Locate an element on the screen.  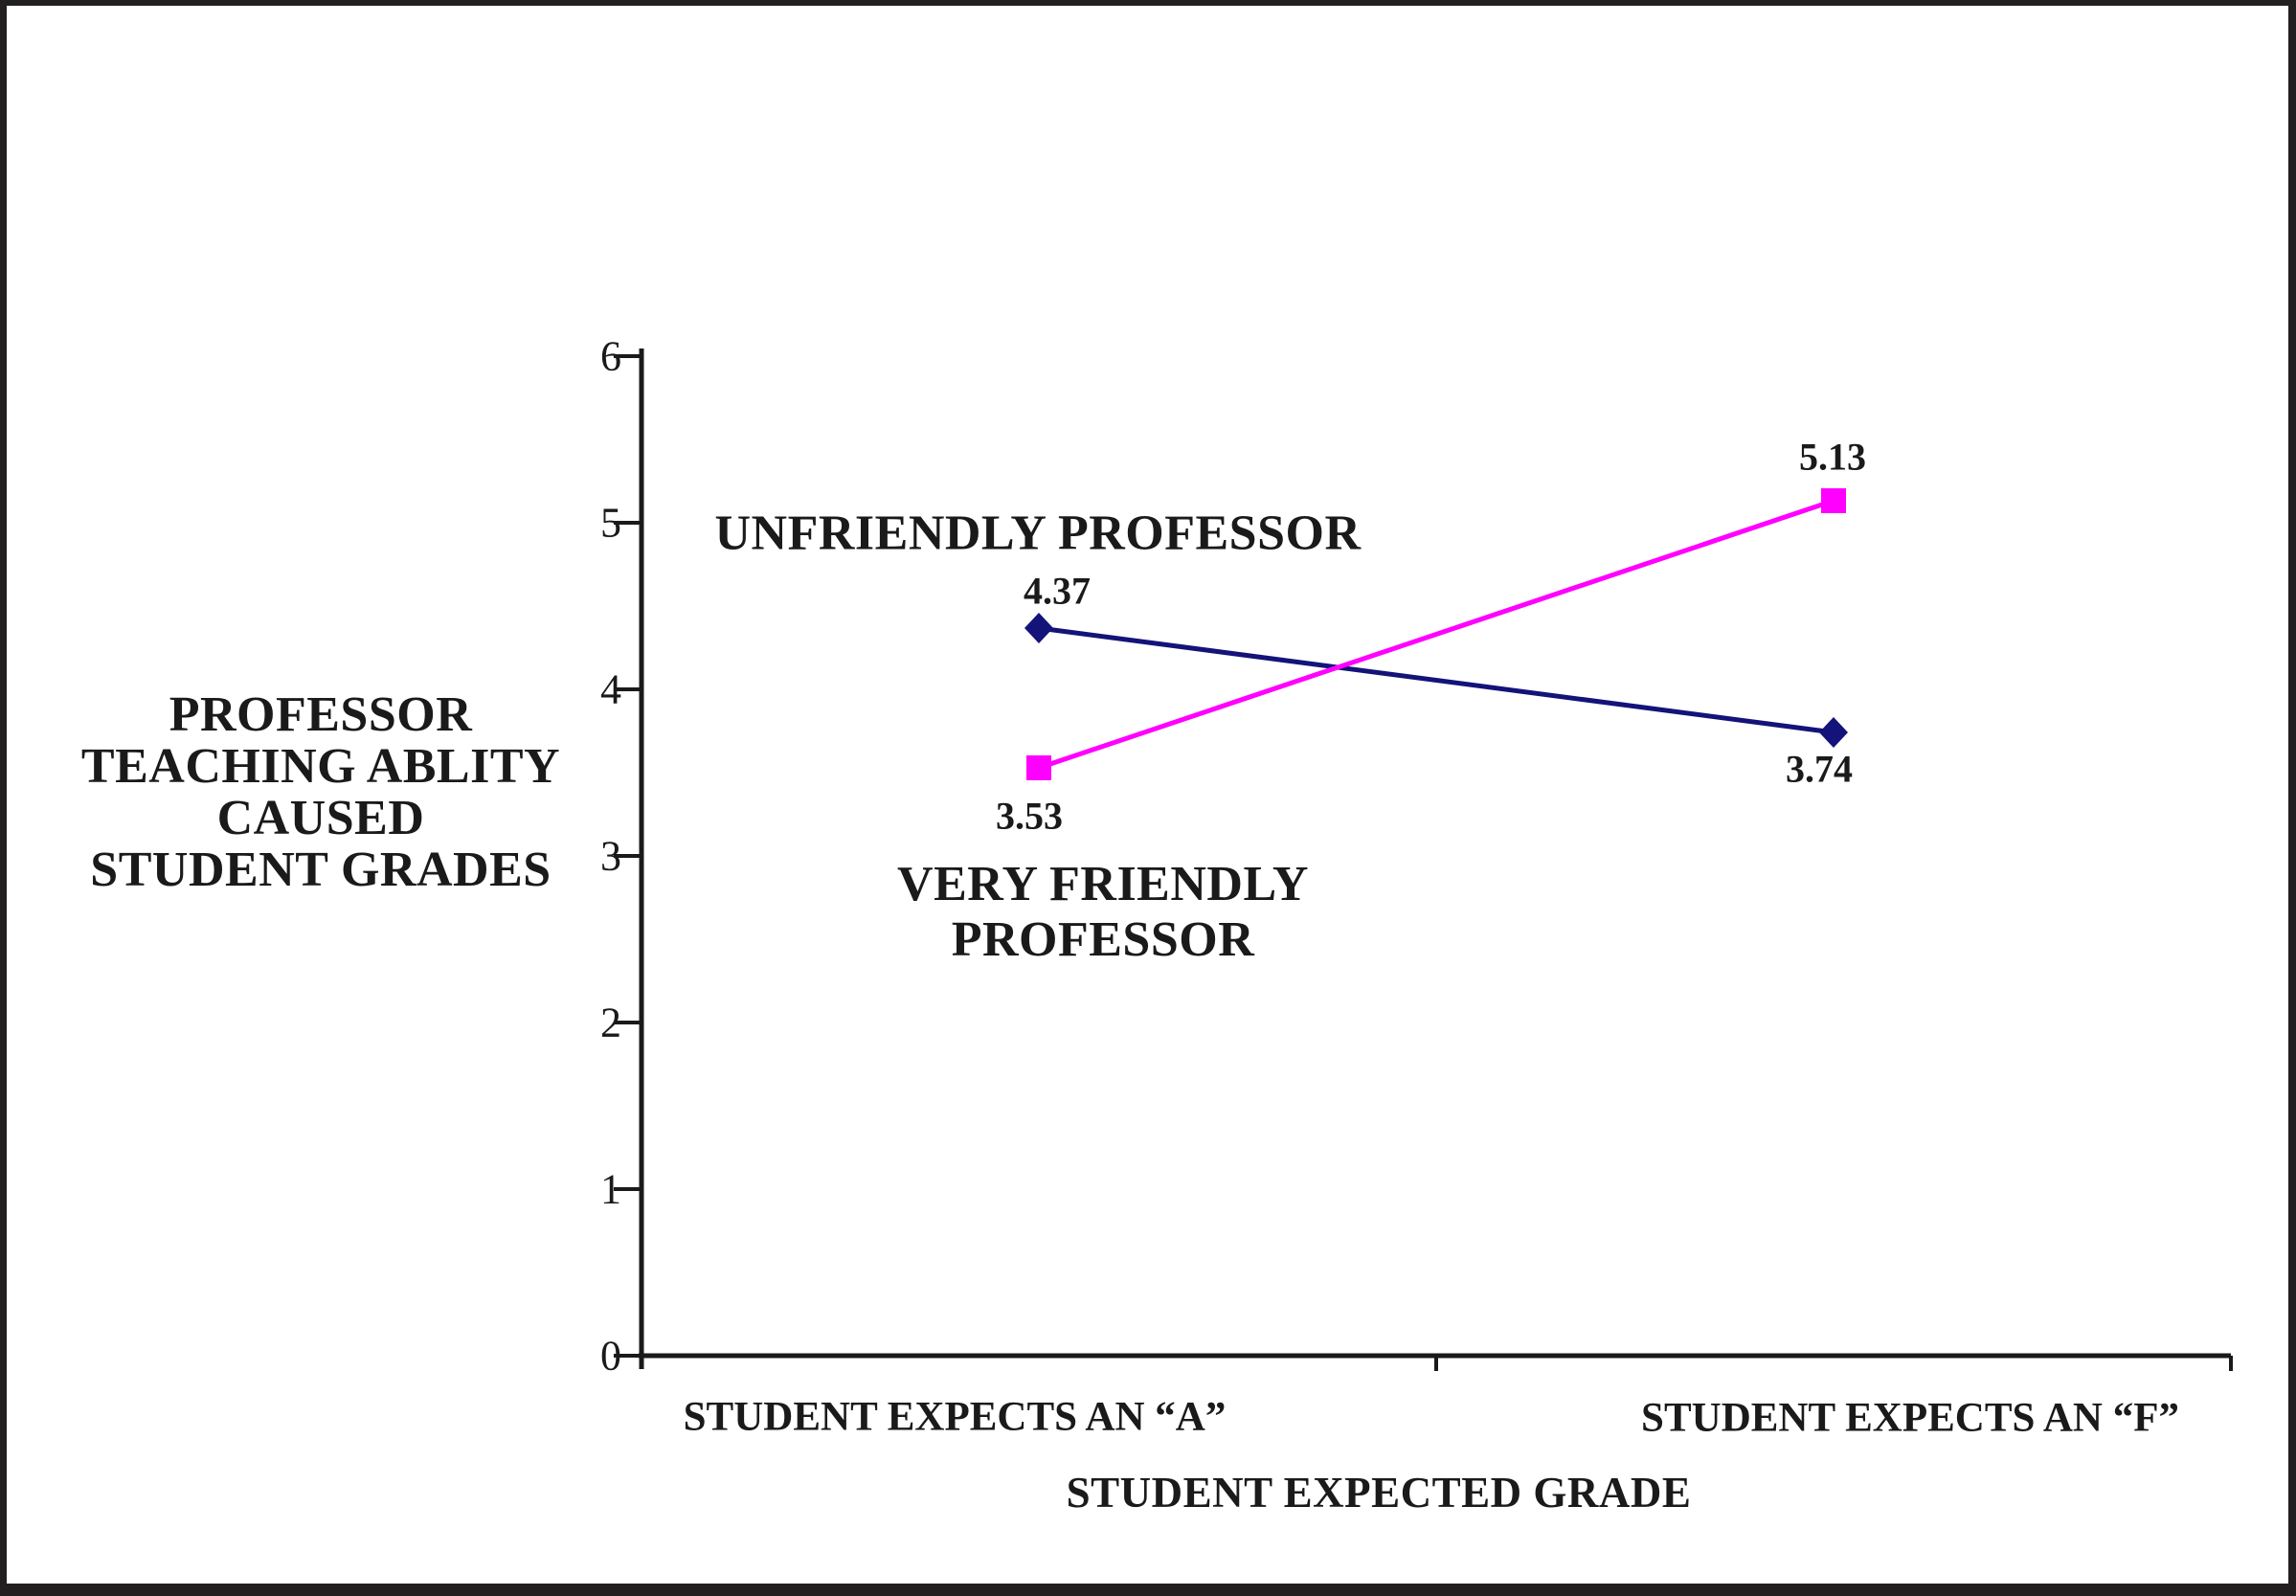
x-category-label-expects-f: STUDENT EXPECTS AN “F” is located at coordinates (1910, 1418).